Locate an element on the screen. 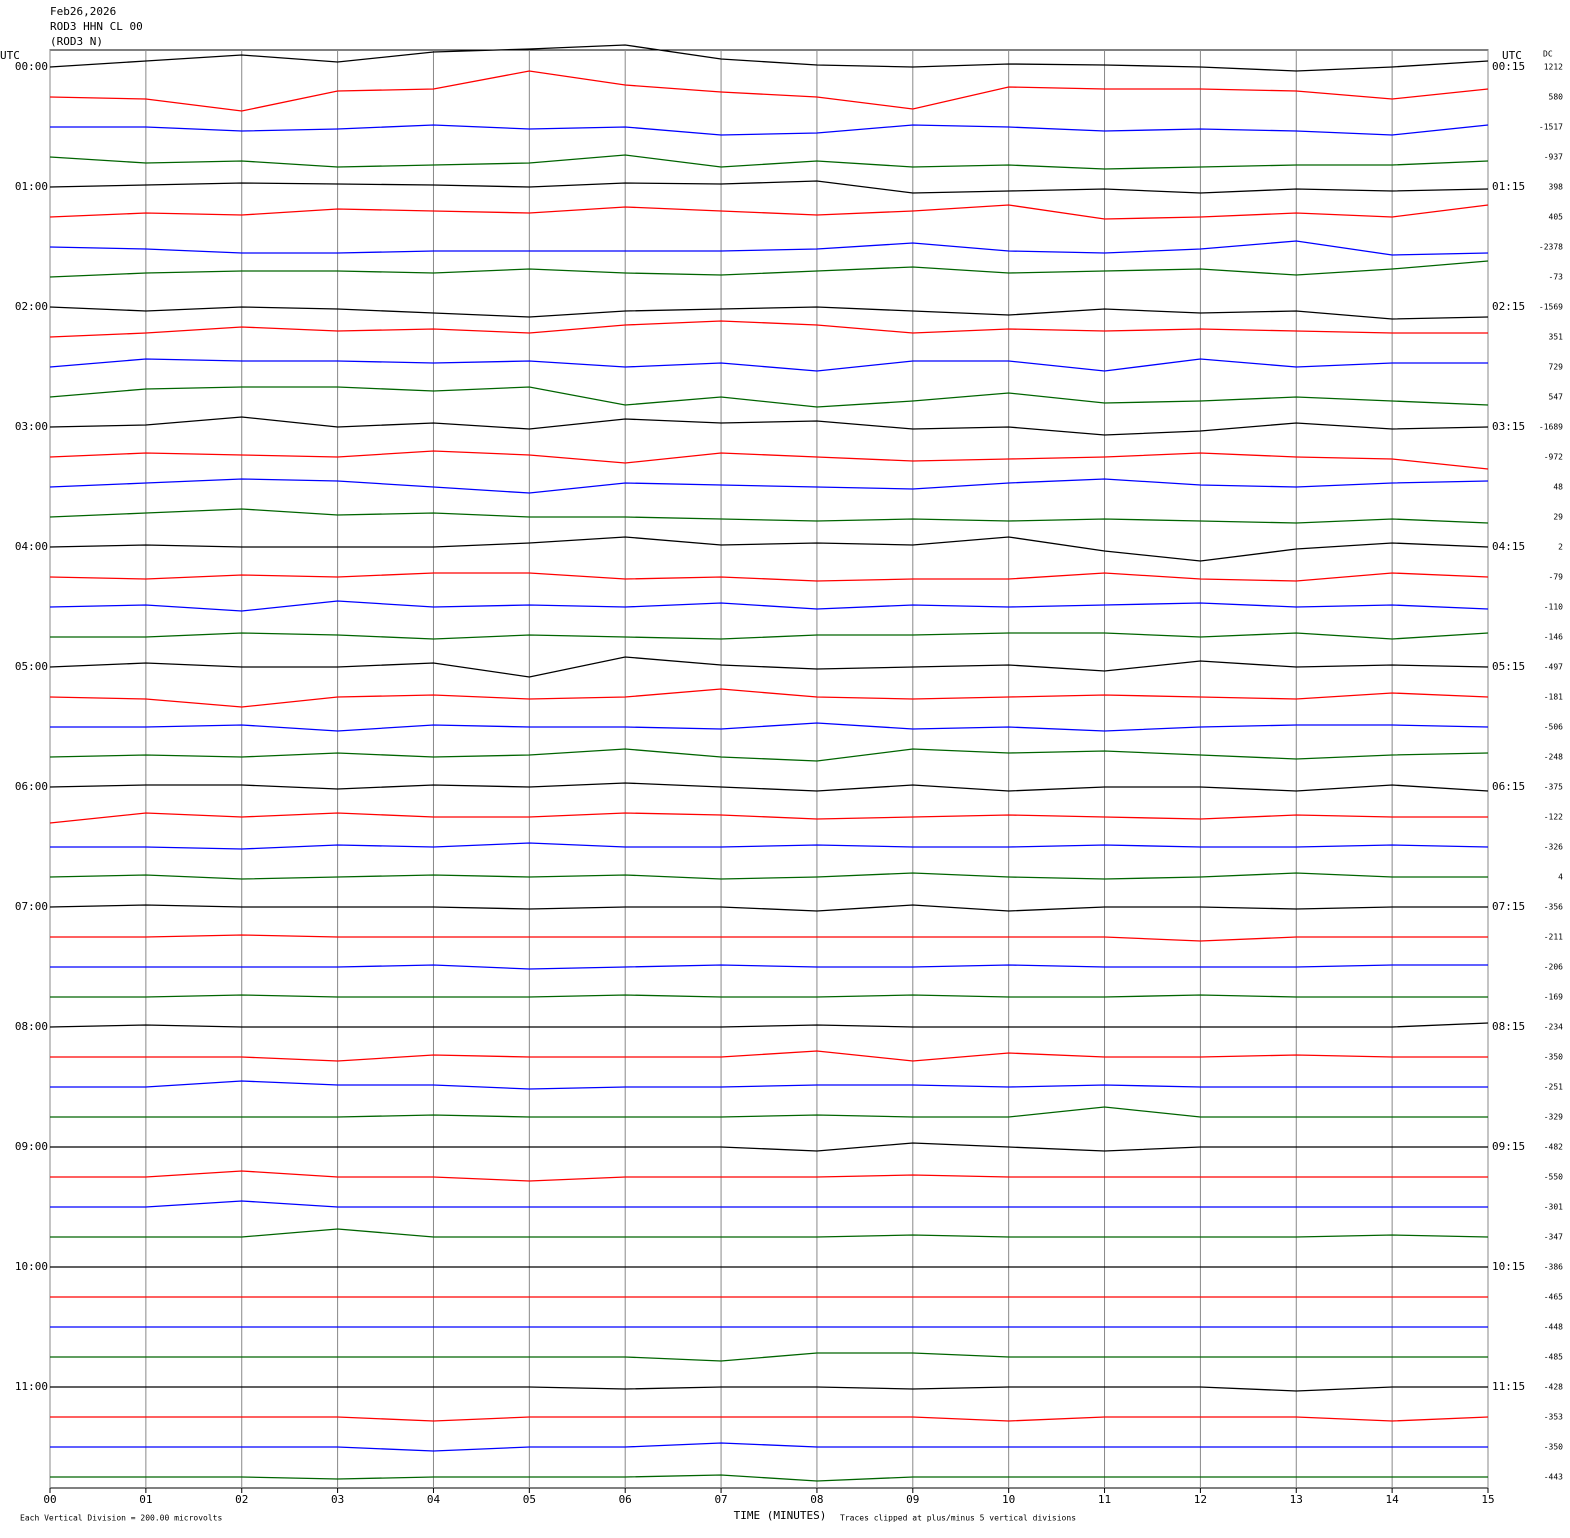 The image size is (1570, 1538). left-time: 07:00 is located at coordinates (31, 906).